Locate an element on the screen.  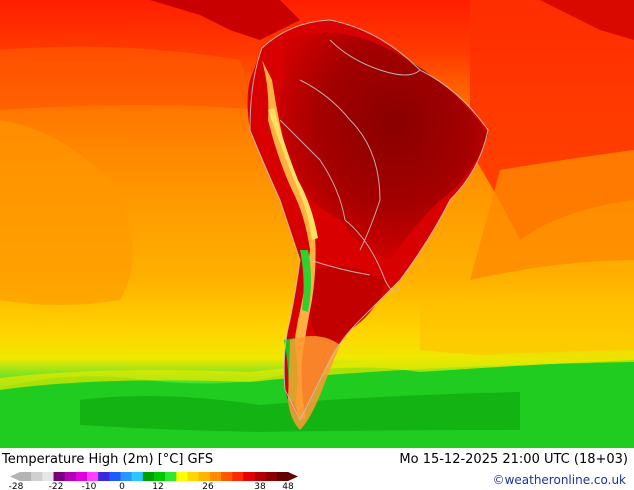
central-america-land is located at coordinates (225, 20).